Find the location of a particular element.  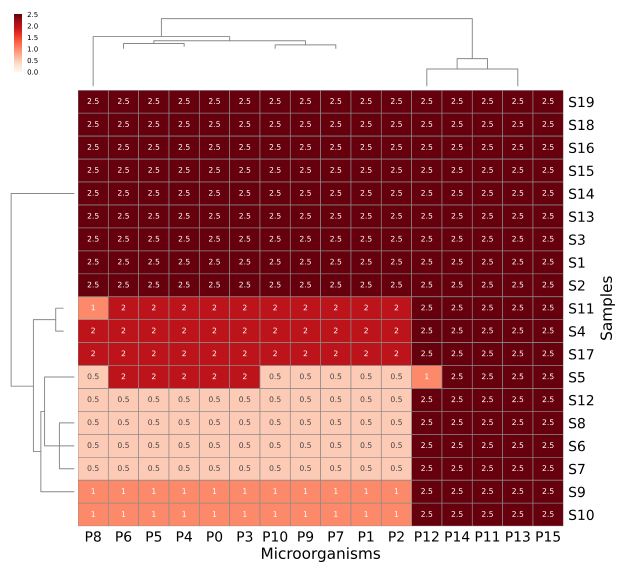

y-tick-label: S7 is located at coordinates (577, 469).